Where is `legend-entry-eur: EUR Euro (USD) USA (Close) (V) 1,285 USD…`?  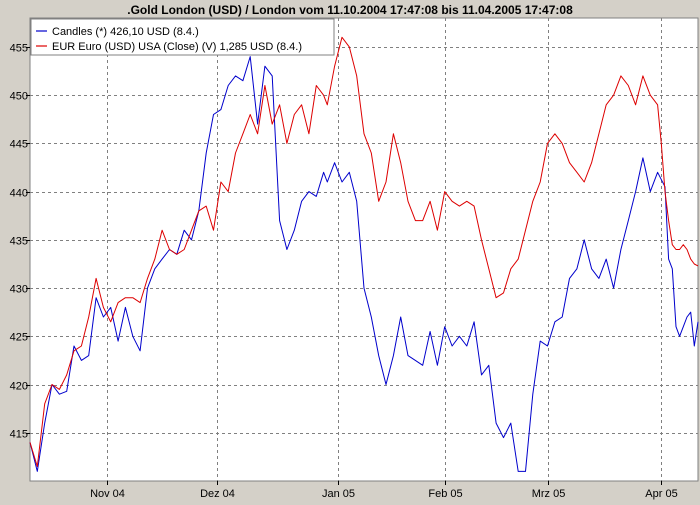
legend-entry-eur: EUR Euro (USD) USA (Close) (V) 1,285 USD… is located at coordinates (177, 47).